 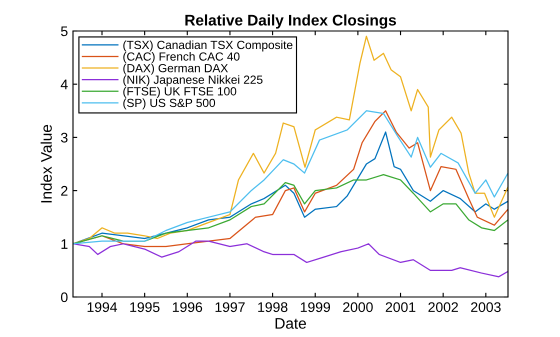 What do you see at coordinates (291, 323) in the screenshot?
I see `x-axis-title: Date` at bounding box center [291, 323].